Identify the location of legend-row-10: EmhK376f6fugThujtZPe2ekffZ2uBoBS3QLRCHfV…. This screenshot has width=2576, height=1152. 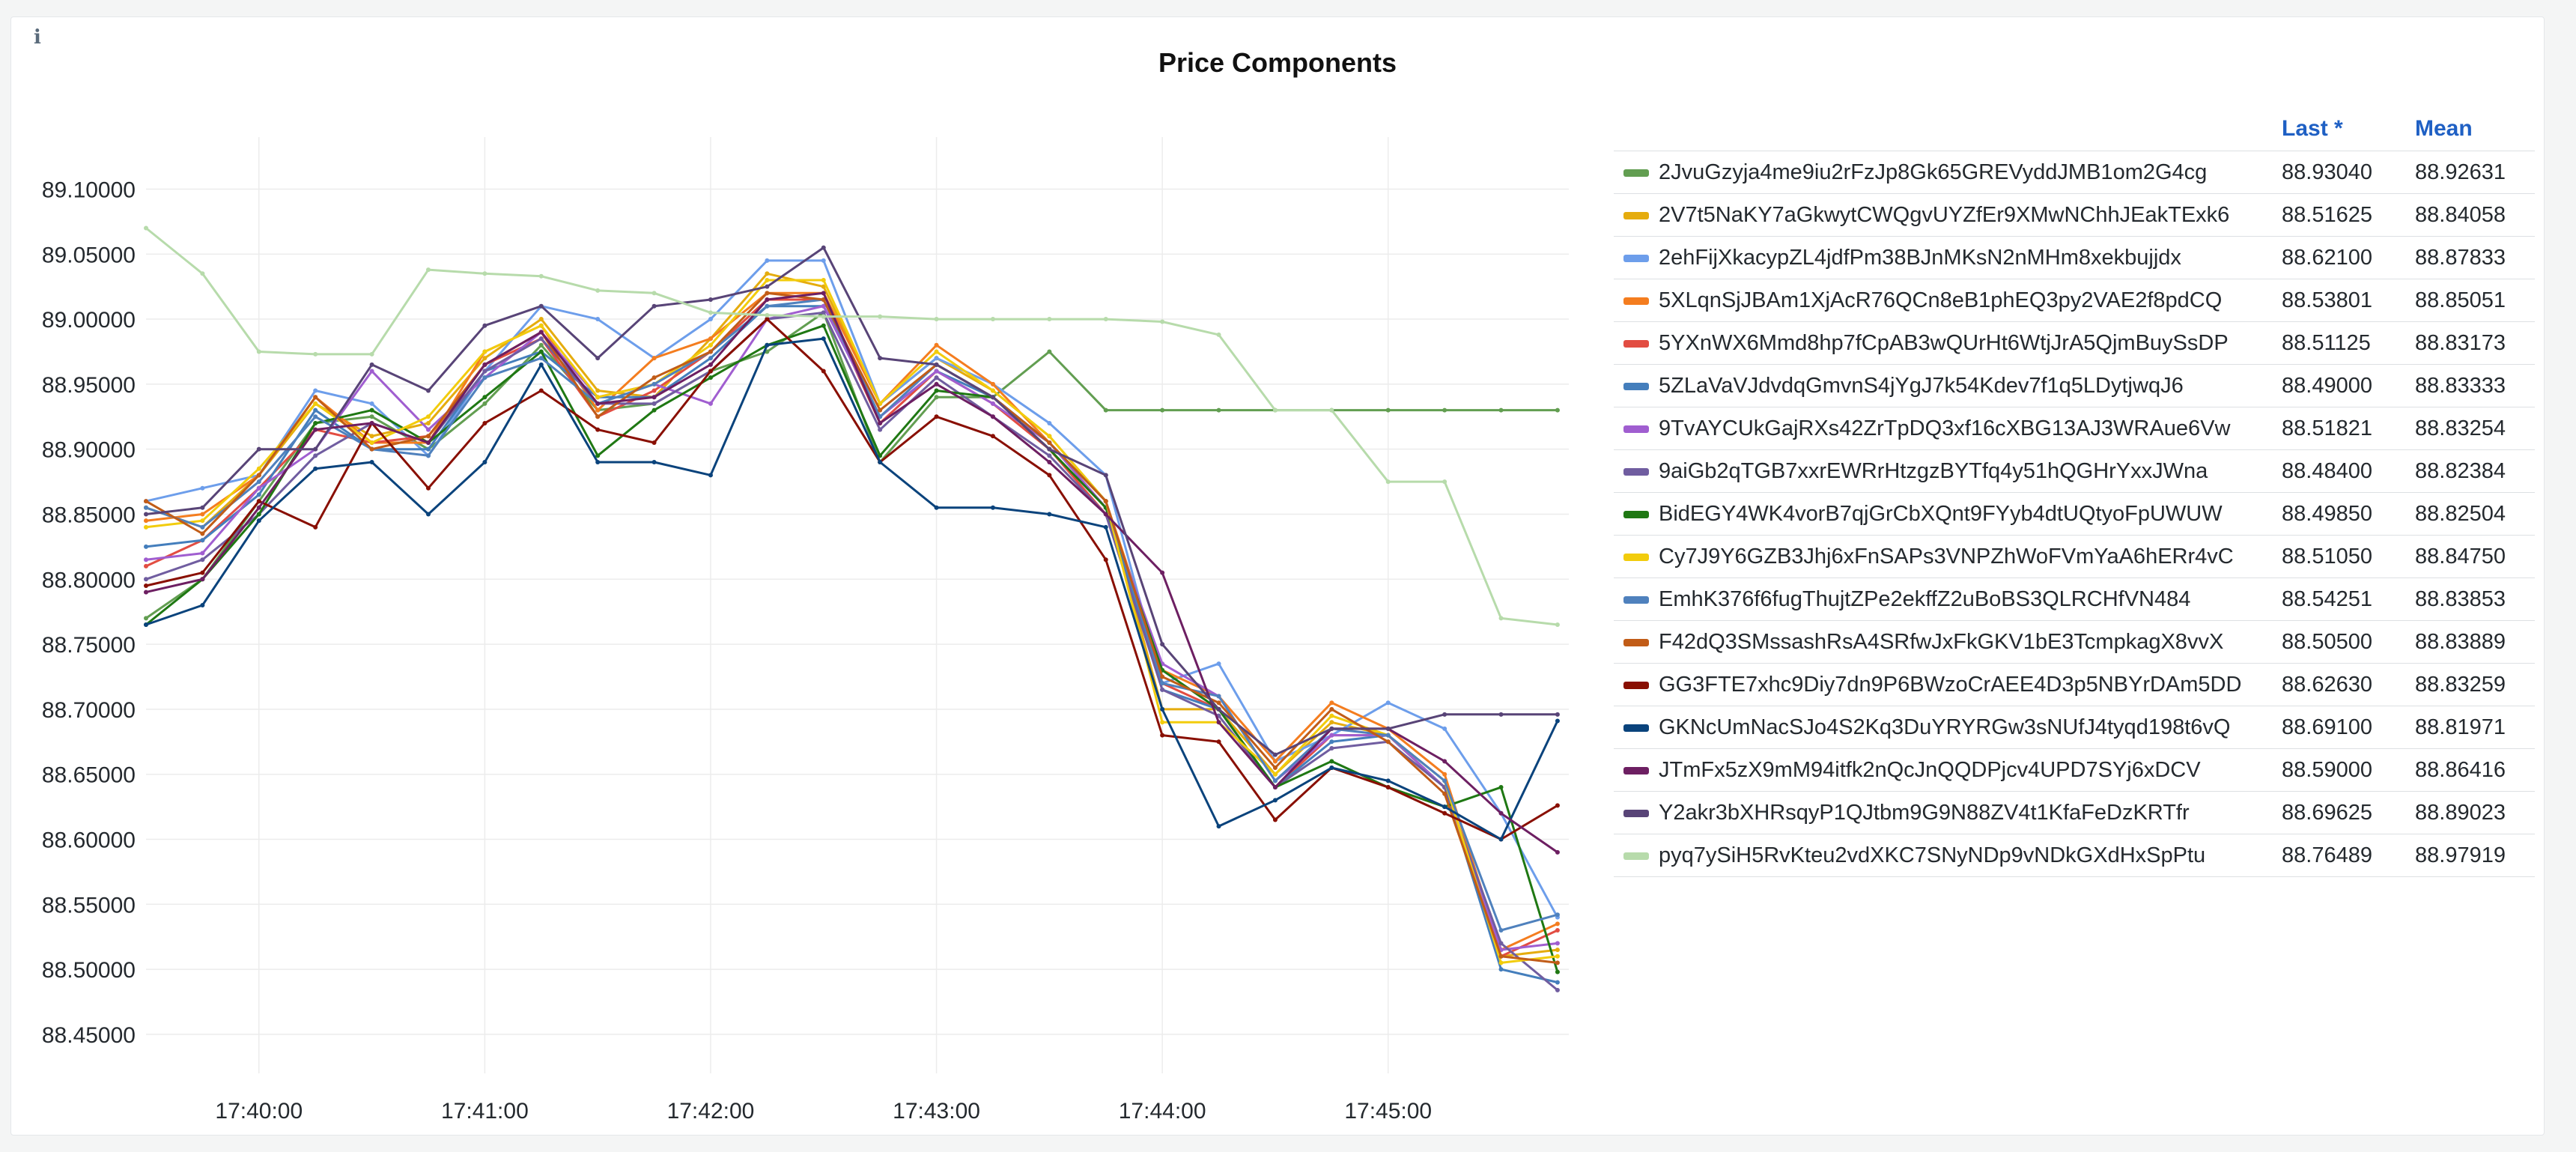
(2074, 599).